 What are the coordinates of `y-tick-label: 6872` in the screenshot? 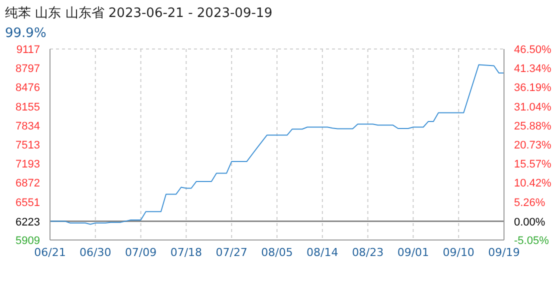 It's located at (28, 184).